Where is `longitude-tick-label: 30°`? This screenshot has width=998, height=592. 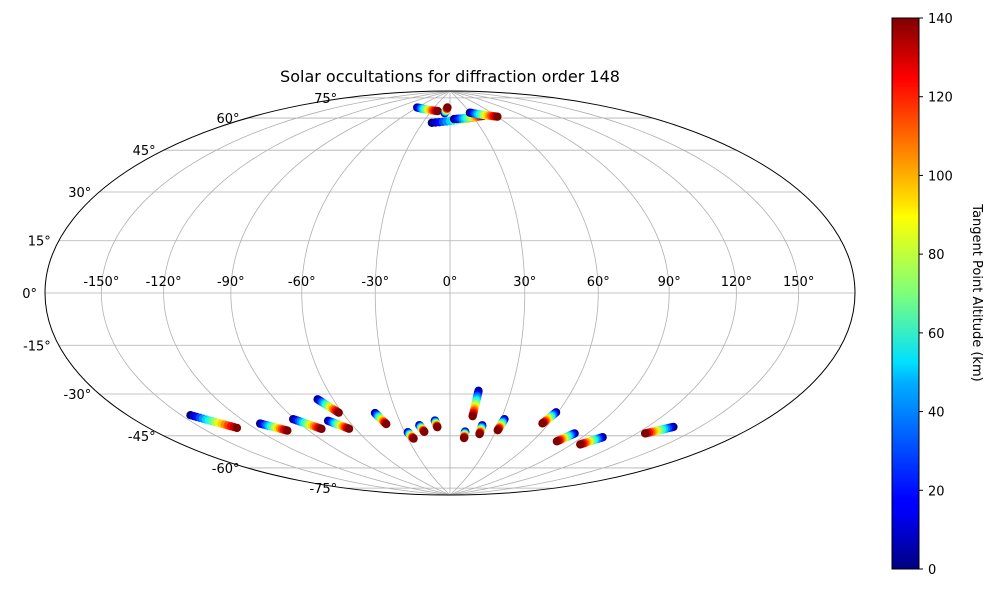
longitude-tick-label: 30° is located at coordinates (524, 282).